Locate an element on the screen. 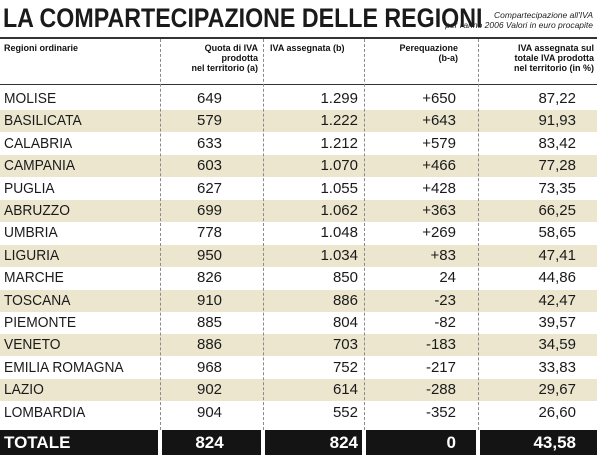  row-quota: 910 is located at coordinates (209, 300).